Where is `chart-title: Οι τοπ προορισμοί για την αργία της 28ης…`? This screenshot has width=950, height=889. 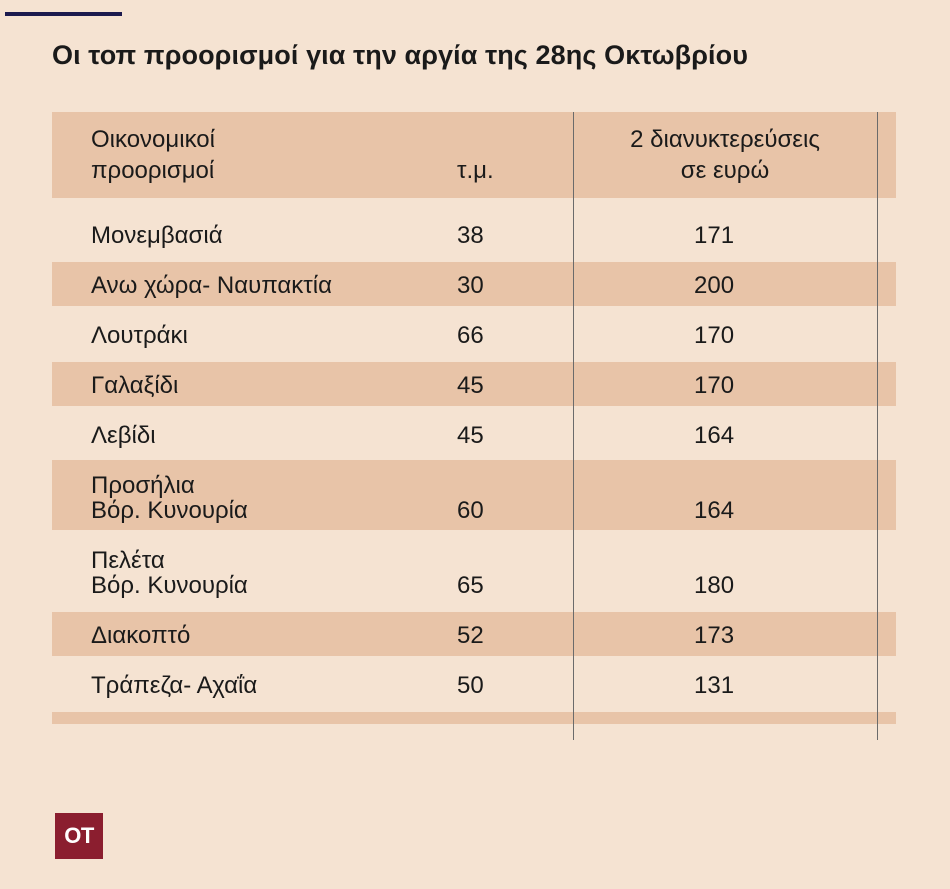
chart-title: Οι τοπ προορισμοί για την αργία της 28ης… is located at coordinates (400, 55).